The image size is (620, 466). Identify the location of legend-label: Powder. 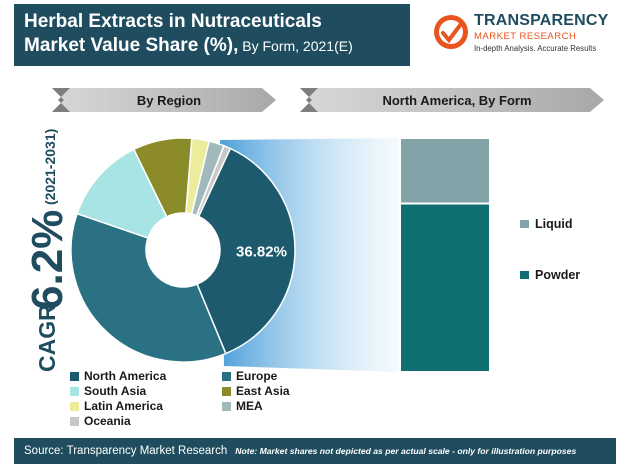
(558, 275).